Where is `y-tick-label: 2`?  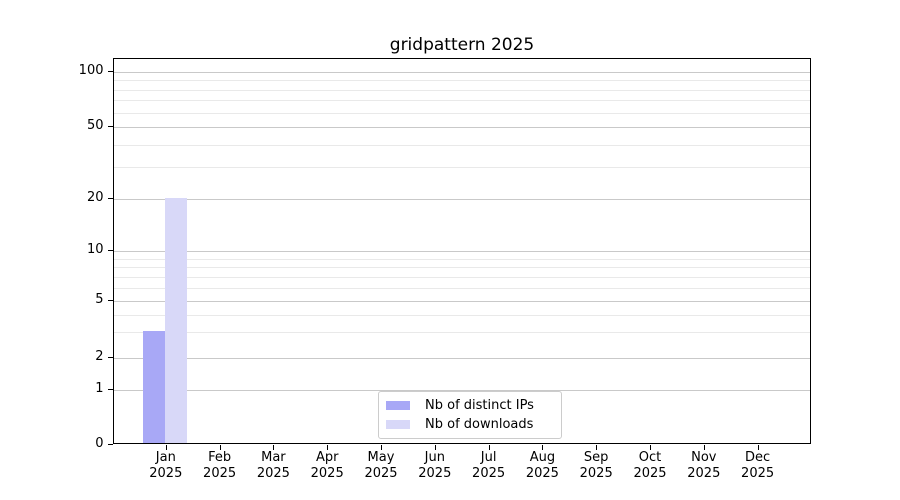
y-tick-label: 2 is located at coordinates (99, 356).